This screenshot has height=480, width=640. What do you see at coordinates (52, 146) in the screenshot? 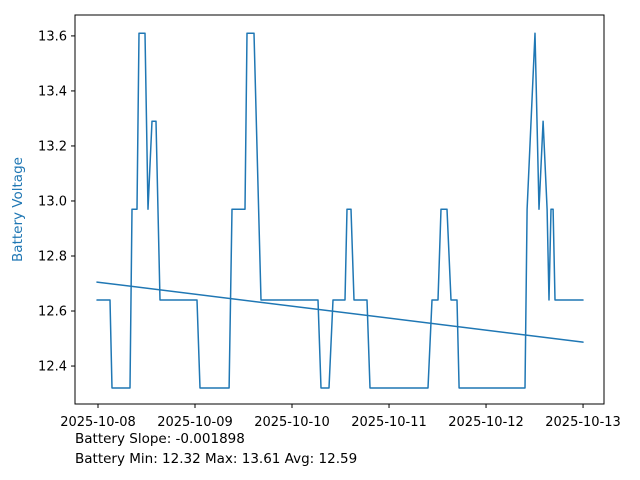
I see `y-tick-label: 13.2` at bounding box center [52, 146].